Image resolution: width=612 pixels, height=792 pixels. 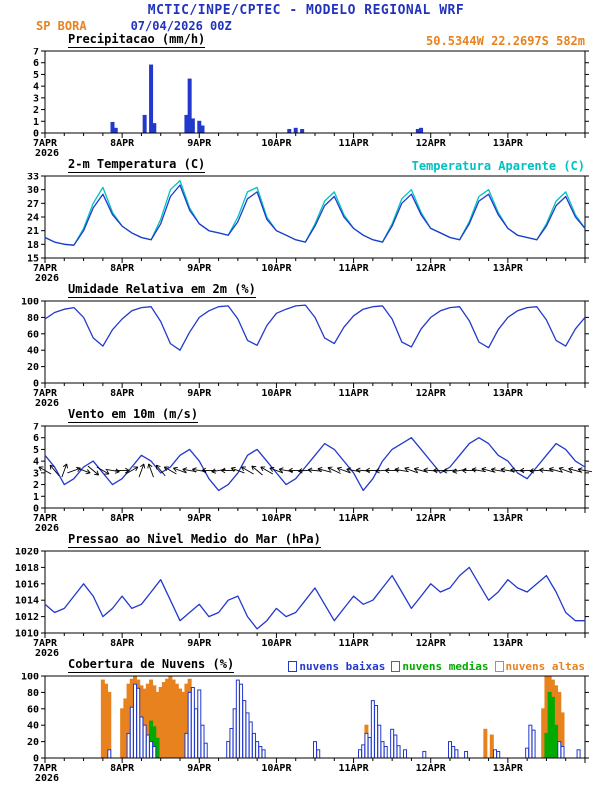 What do you see at coordinates (36, 75) in the screenshot?
I see `svg-text: 5` at bounding box center [36, 75].